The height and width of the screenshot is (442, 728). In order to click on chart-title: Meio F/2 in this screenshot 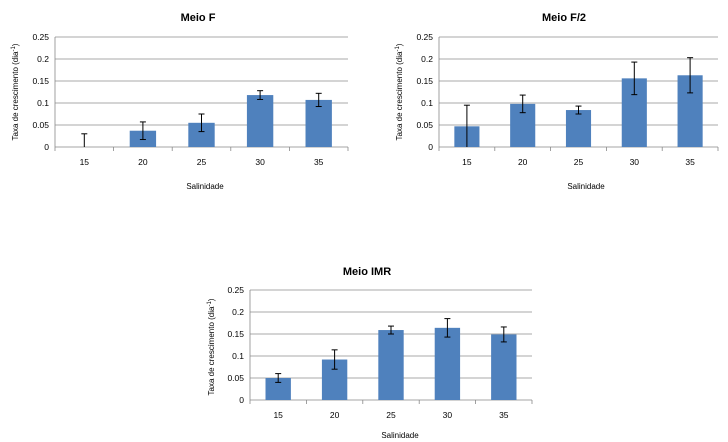, I will do `click(564, 18)`.